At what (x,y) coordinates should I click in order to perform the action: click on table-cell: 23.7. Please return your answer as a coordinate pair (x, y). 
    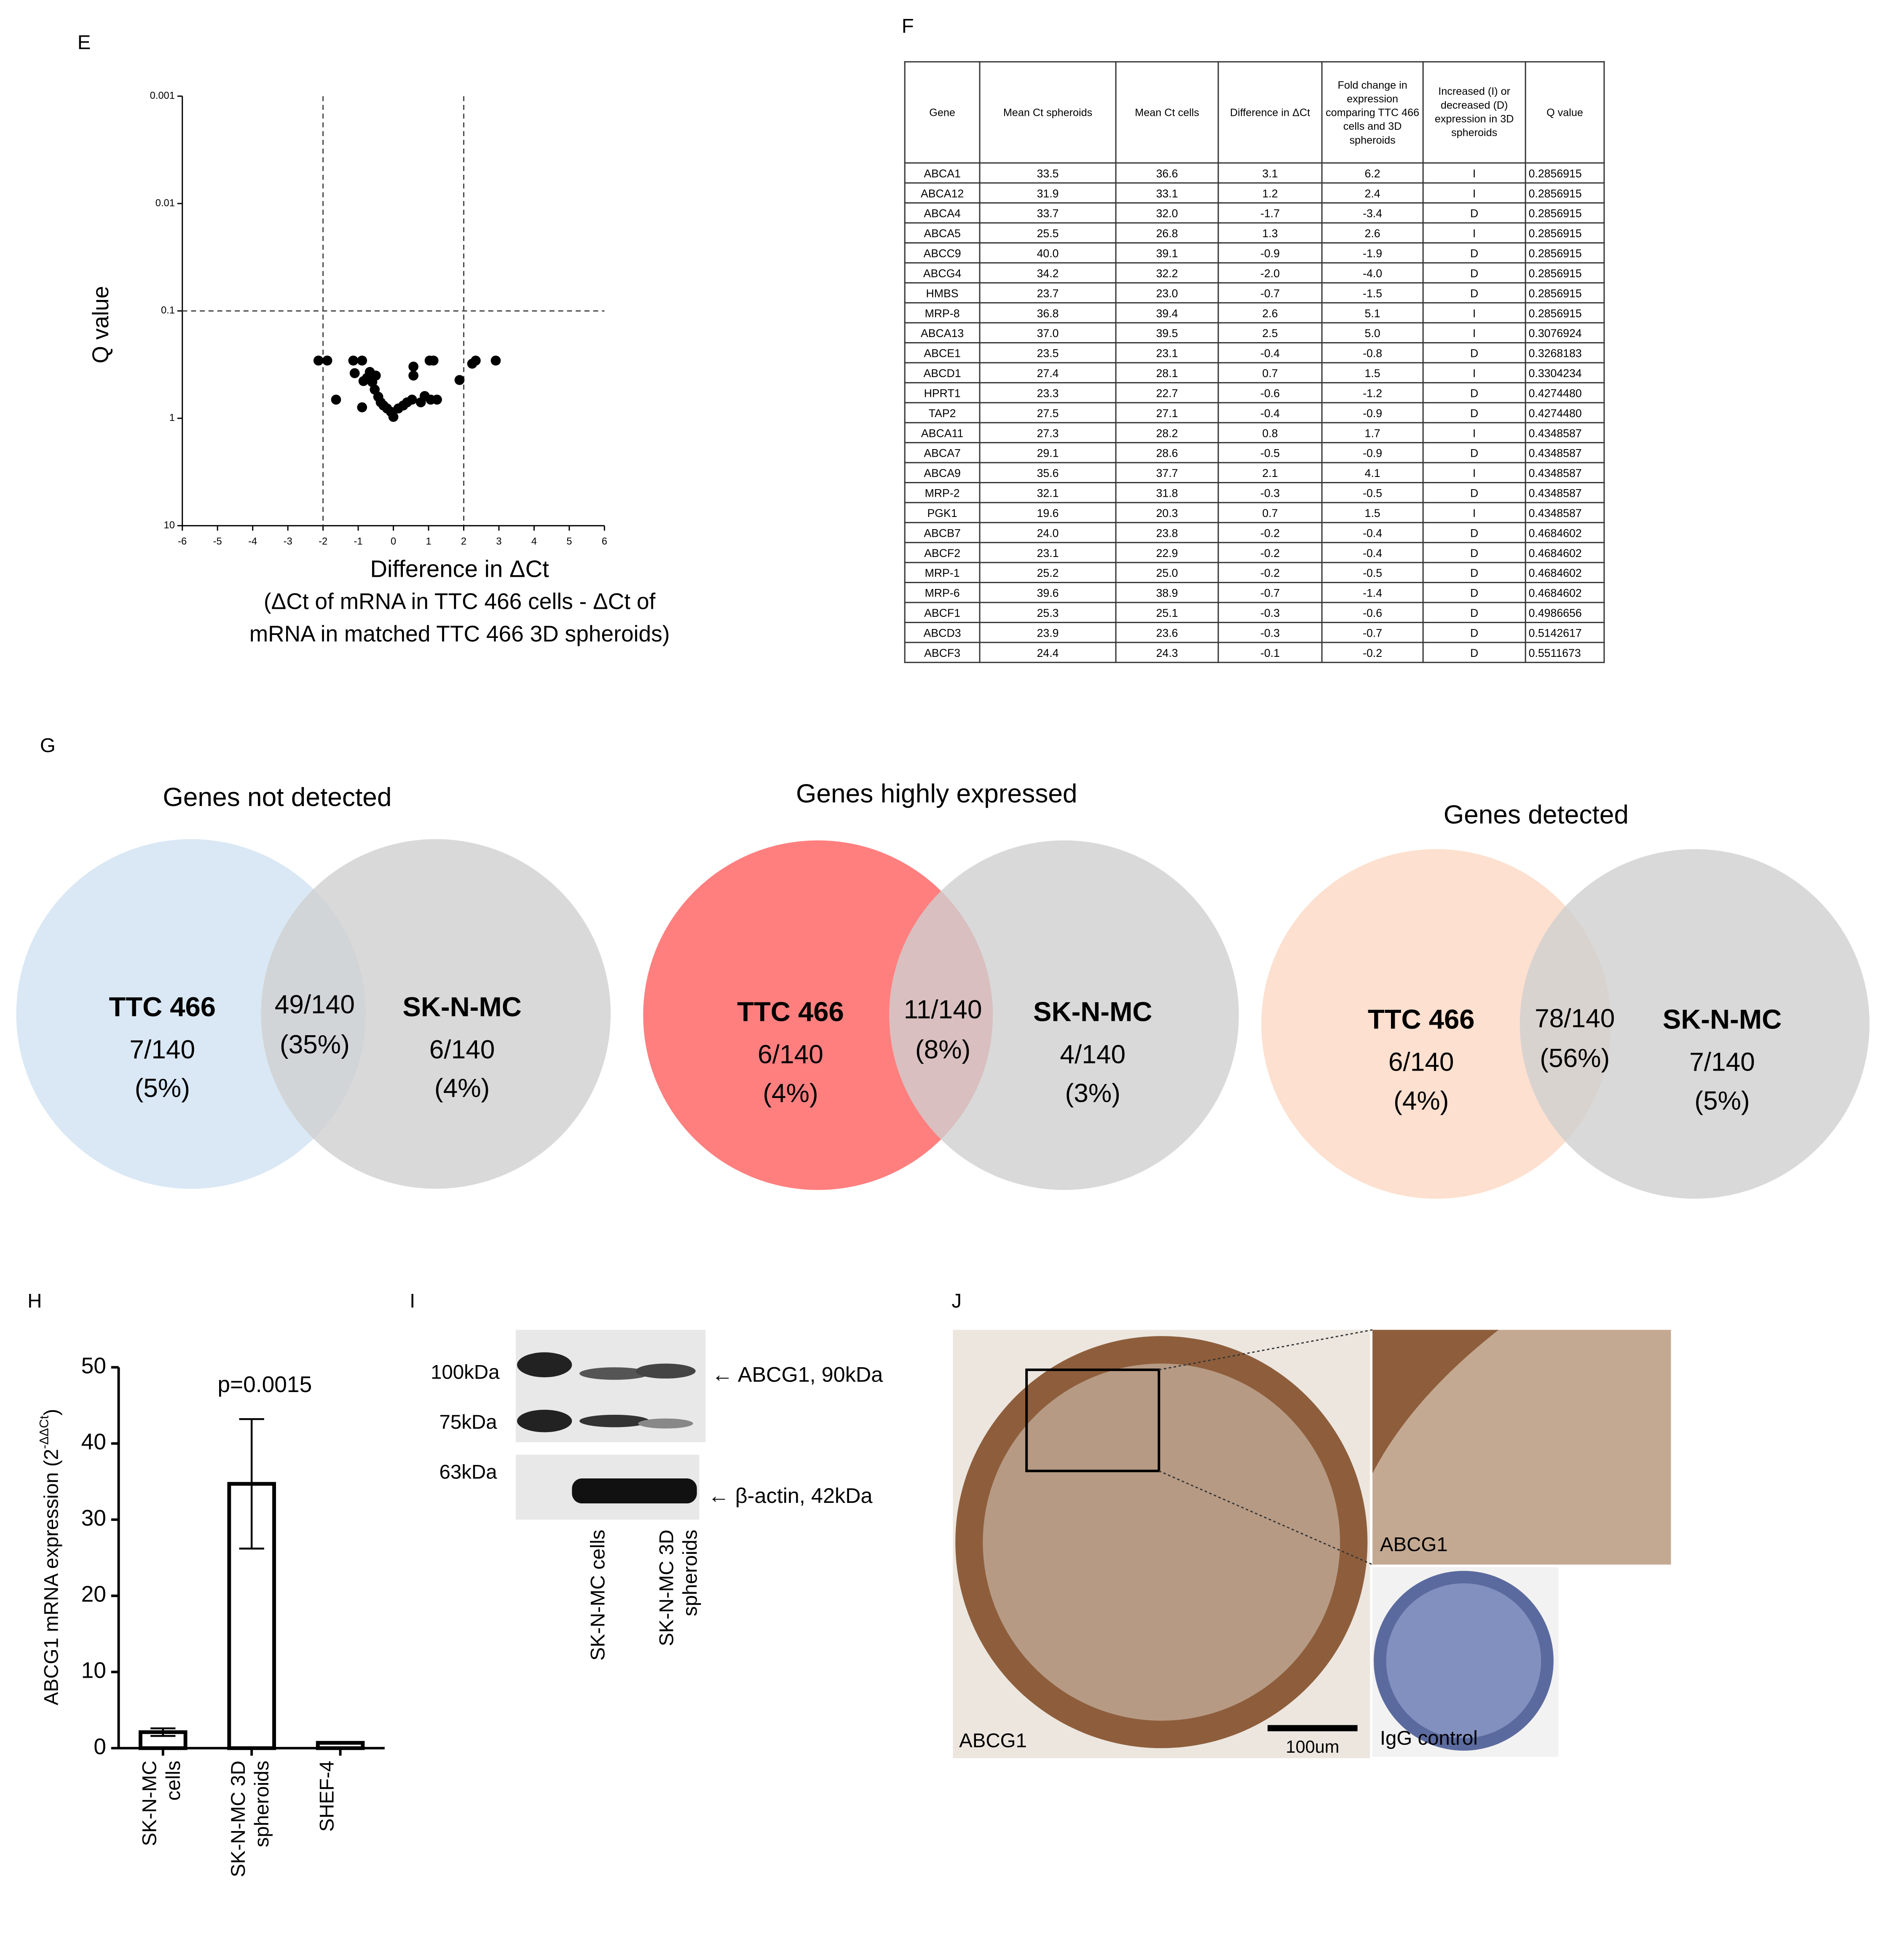
    Looking at the image, I should click on (1048, 293).